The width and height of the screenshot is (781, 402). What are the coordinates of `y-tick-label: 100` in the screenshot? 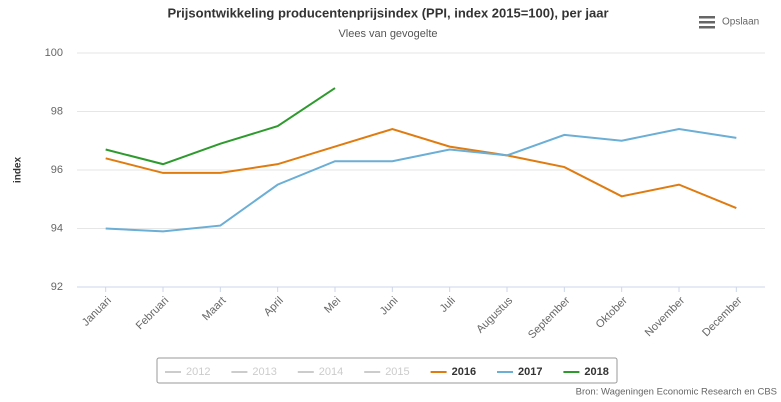 It's located at (54, 53).